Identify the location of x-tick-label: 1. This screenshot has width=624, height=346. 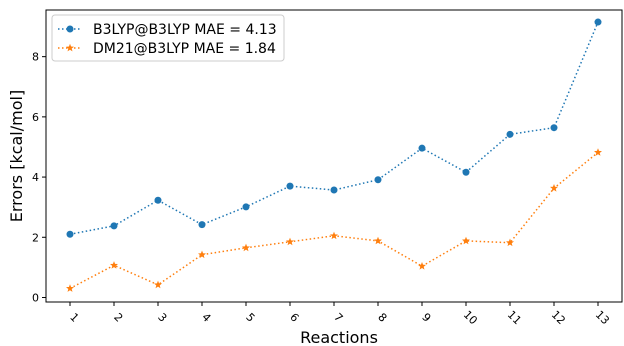
(74, 318).